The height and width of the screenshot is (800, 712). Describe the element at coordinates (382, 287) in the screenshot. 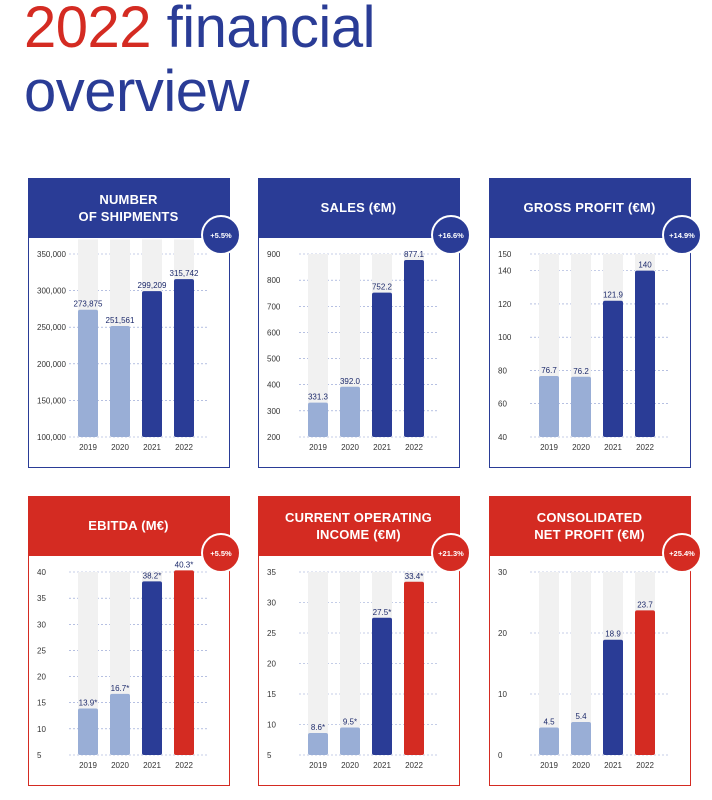

I see `data-label: 752.2` at that location.